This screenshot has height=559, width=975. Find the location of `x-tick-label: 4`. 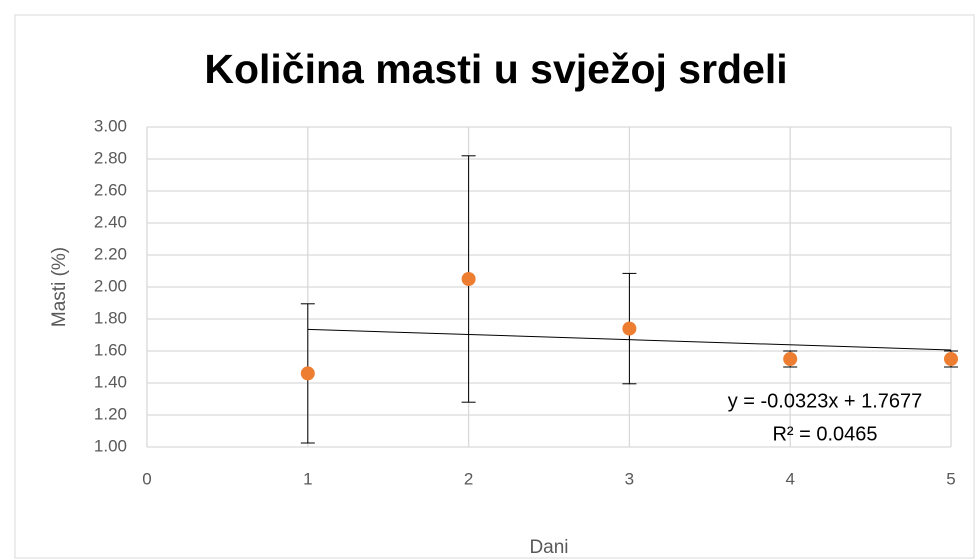

x-tick-label: 4 is located at coordinates (789, 478).